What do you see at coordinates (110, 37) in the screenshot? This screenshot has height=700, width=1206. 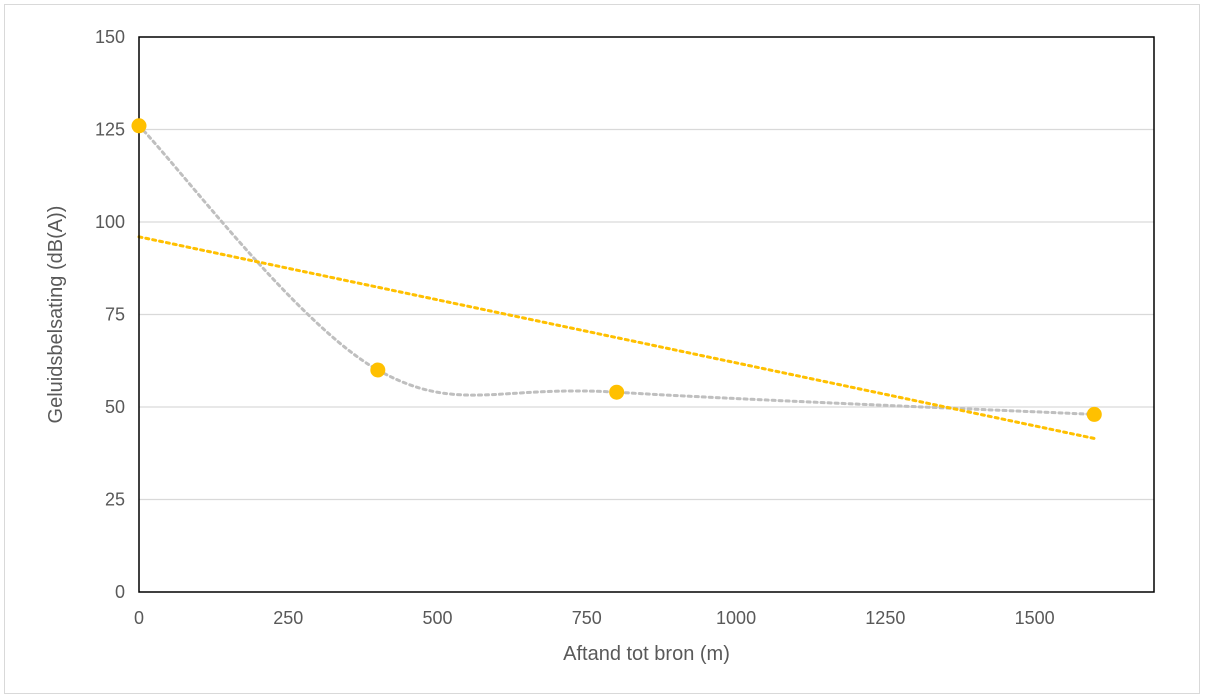 I see `y-tick-label: 150` at bounding box center [110, 37].